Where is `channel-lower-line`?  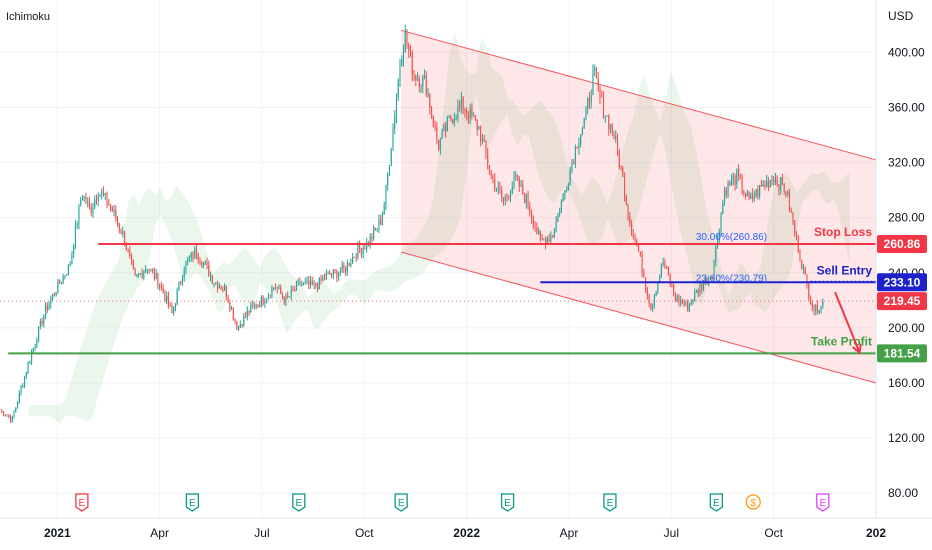
channel-lower-line is located at coordinates (639, 317).